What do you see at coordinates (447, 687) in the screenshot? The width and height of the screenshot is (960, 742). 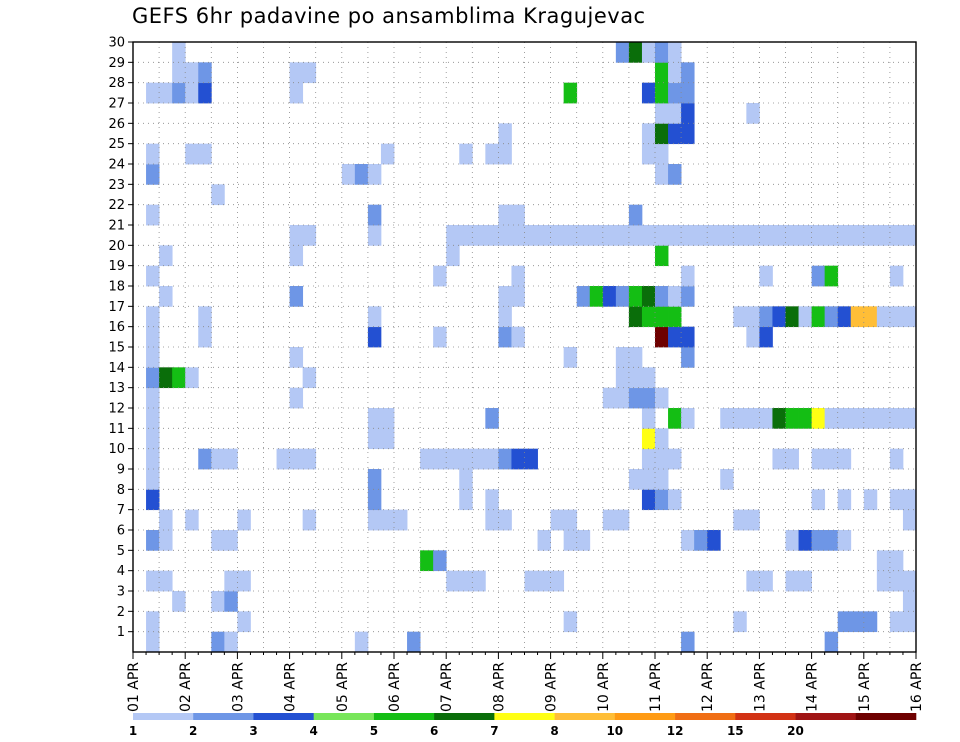 I see `x-tick-label: 07 APR` at bounding box center [447, 687].